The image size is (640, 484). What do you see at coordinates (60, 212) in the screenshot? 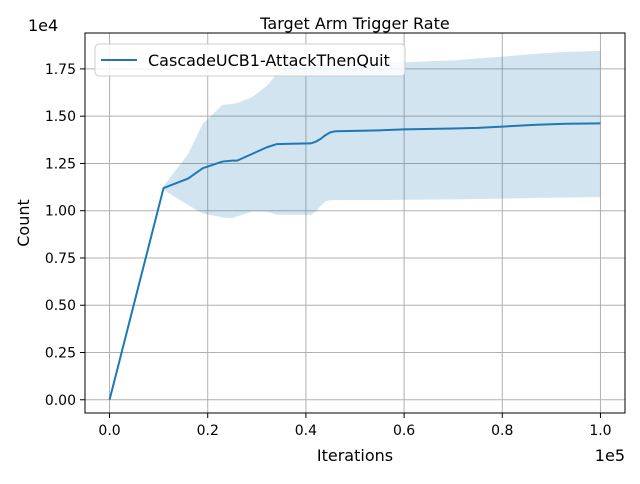
I see `y-tick-label: 1.00` at bounding box center [60, 212].